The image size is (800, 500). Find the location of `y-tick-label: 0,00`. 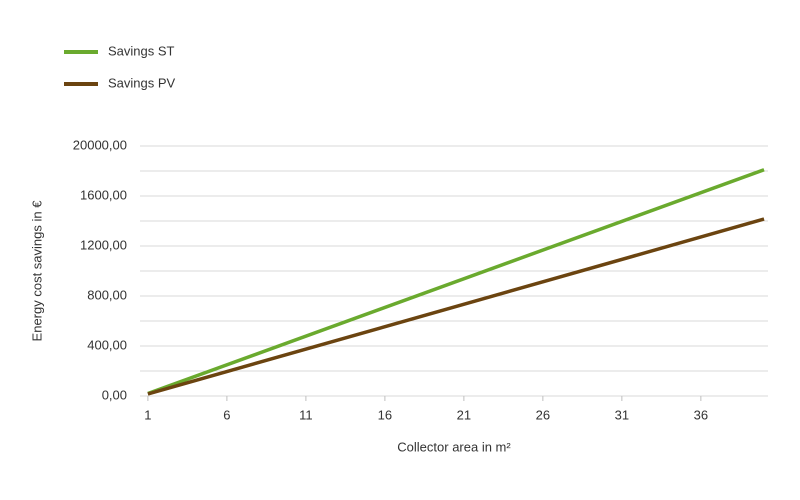

y-tick-label: 0,00 is located at coordinates (114, 394).